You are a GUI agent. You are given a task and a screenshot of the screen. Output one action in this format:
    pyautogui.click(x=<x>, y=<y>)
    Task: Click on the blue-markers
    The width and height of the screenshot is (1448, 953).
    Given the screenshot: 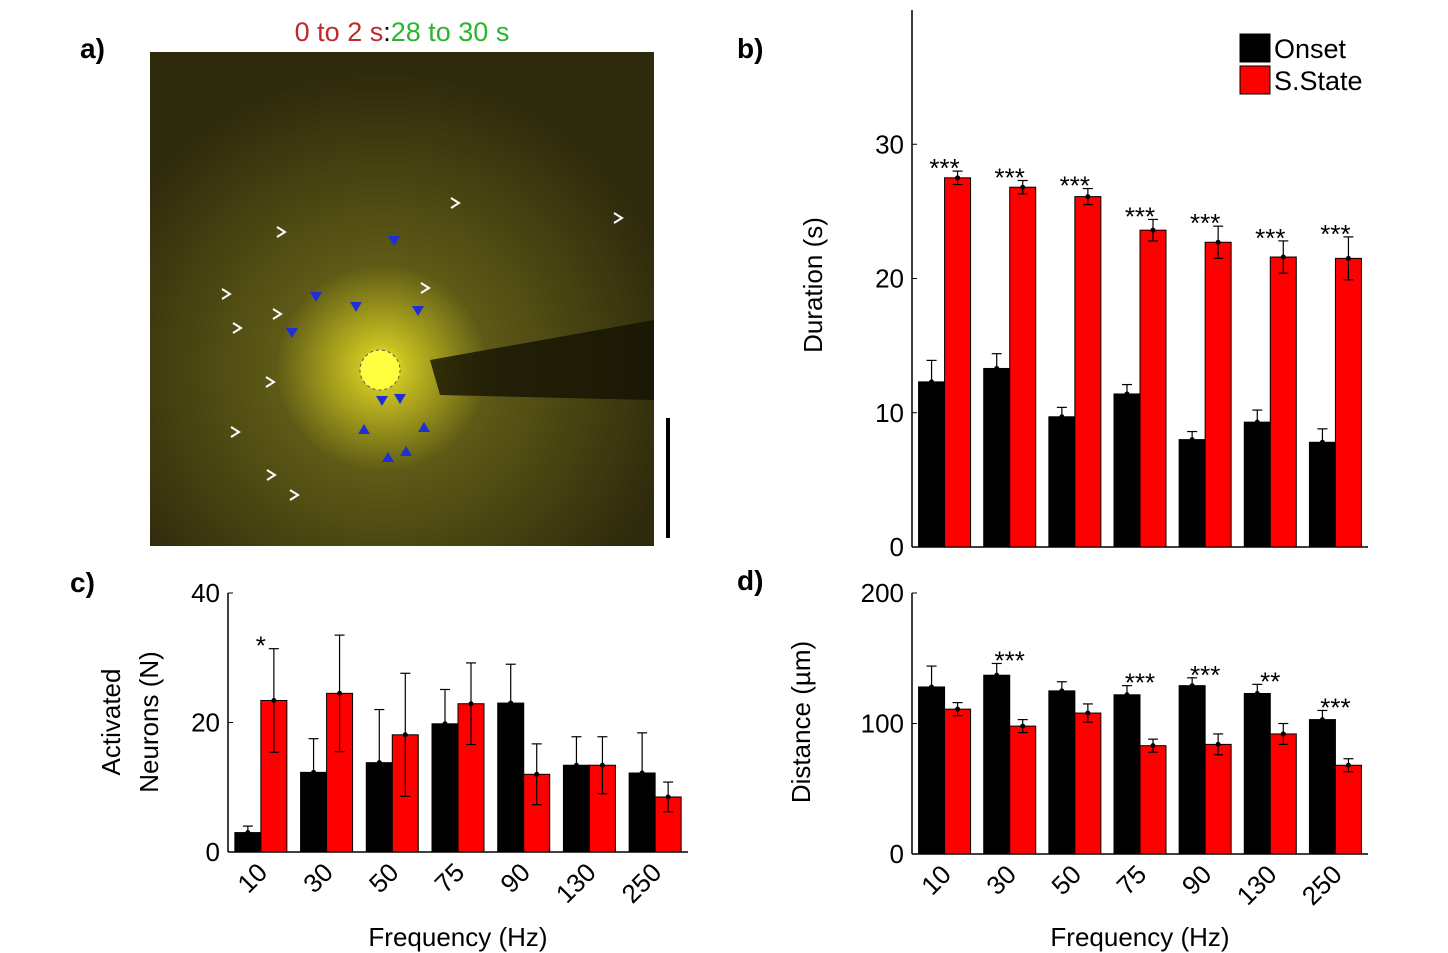 What is the action you would take?
    pyautogui.click(x=358, y=349)
    